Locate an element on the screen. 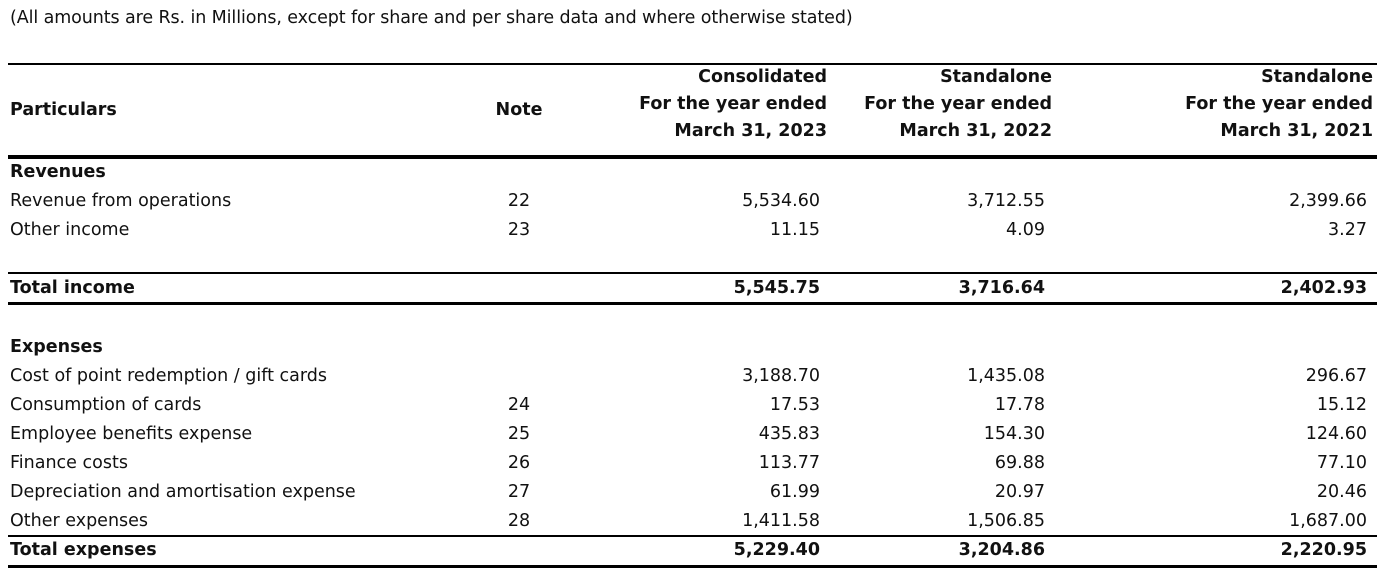  header-note: Note is located at coordinates (519, 110).